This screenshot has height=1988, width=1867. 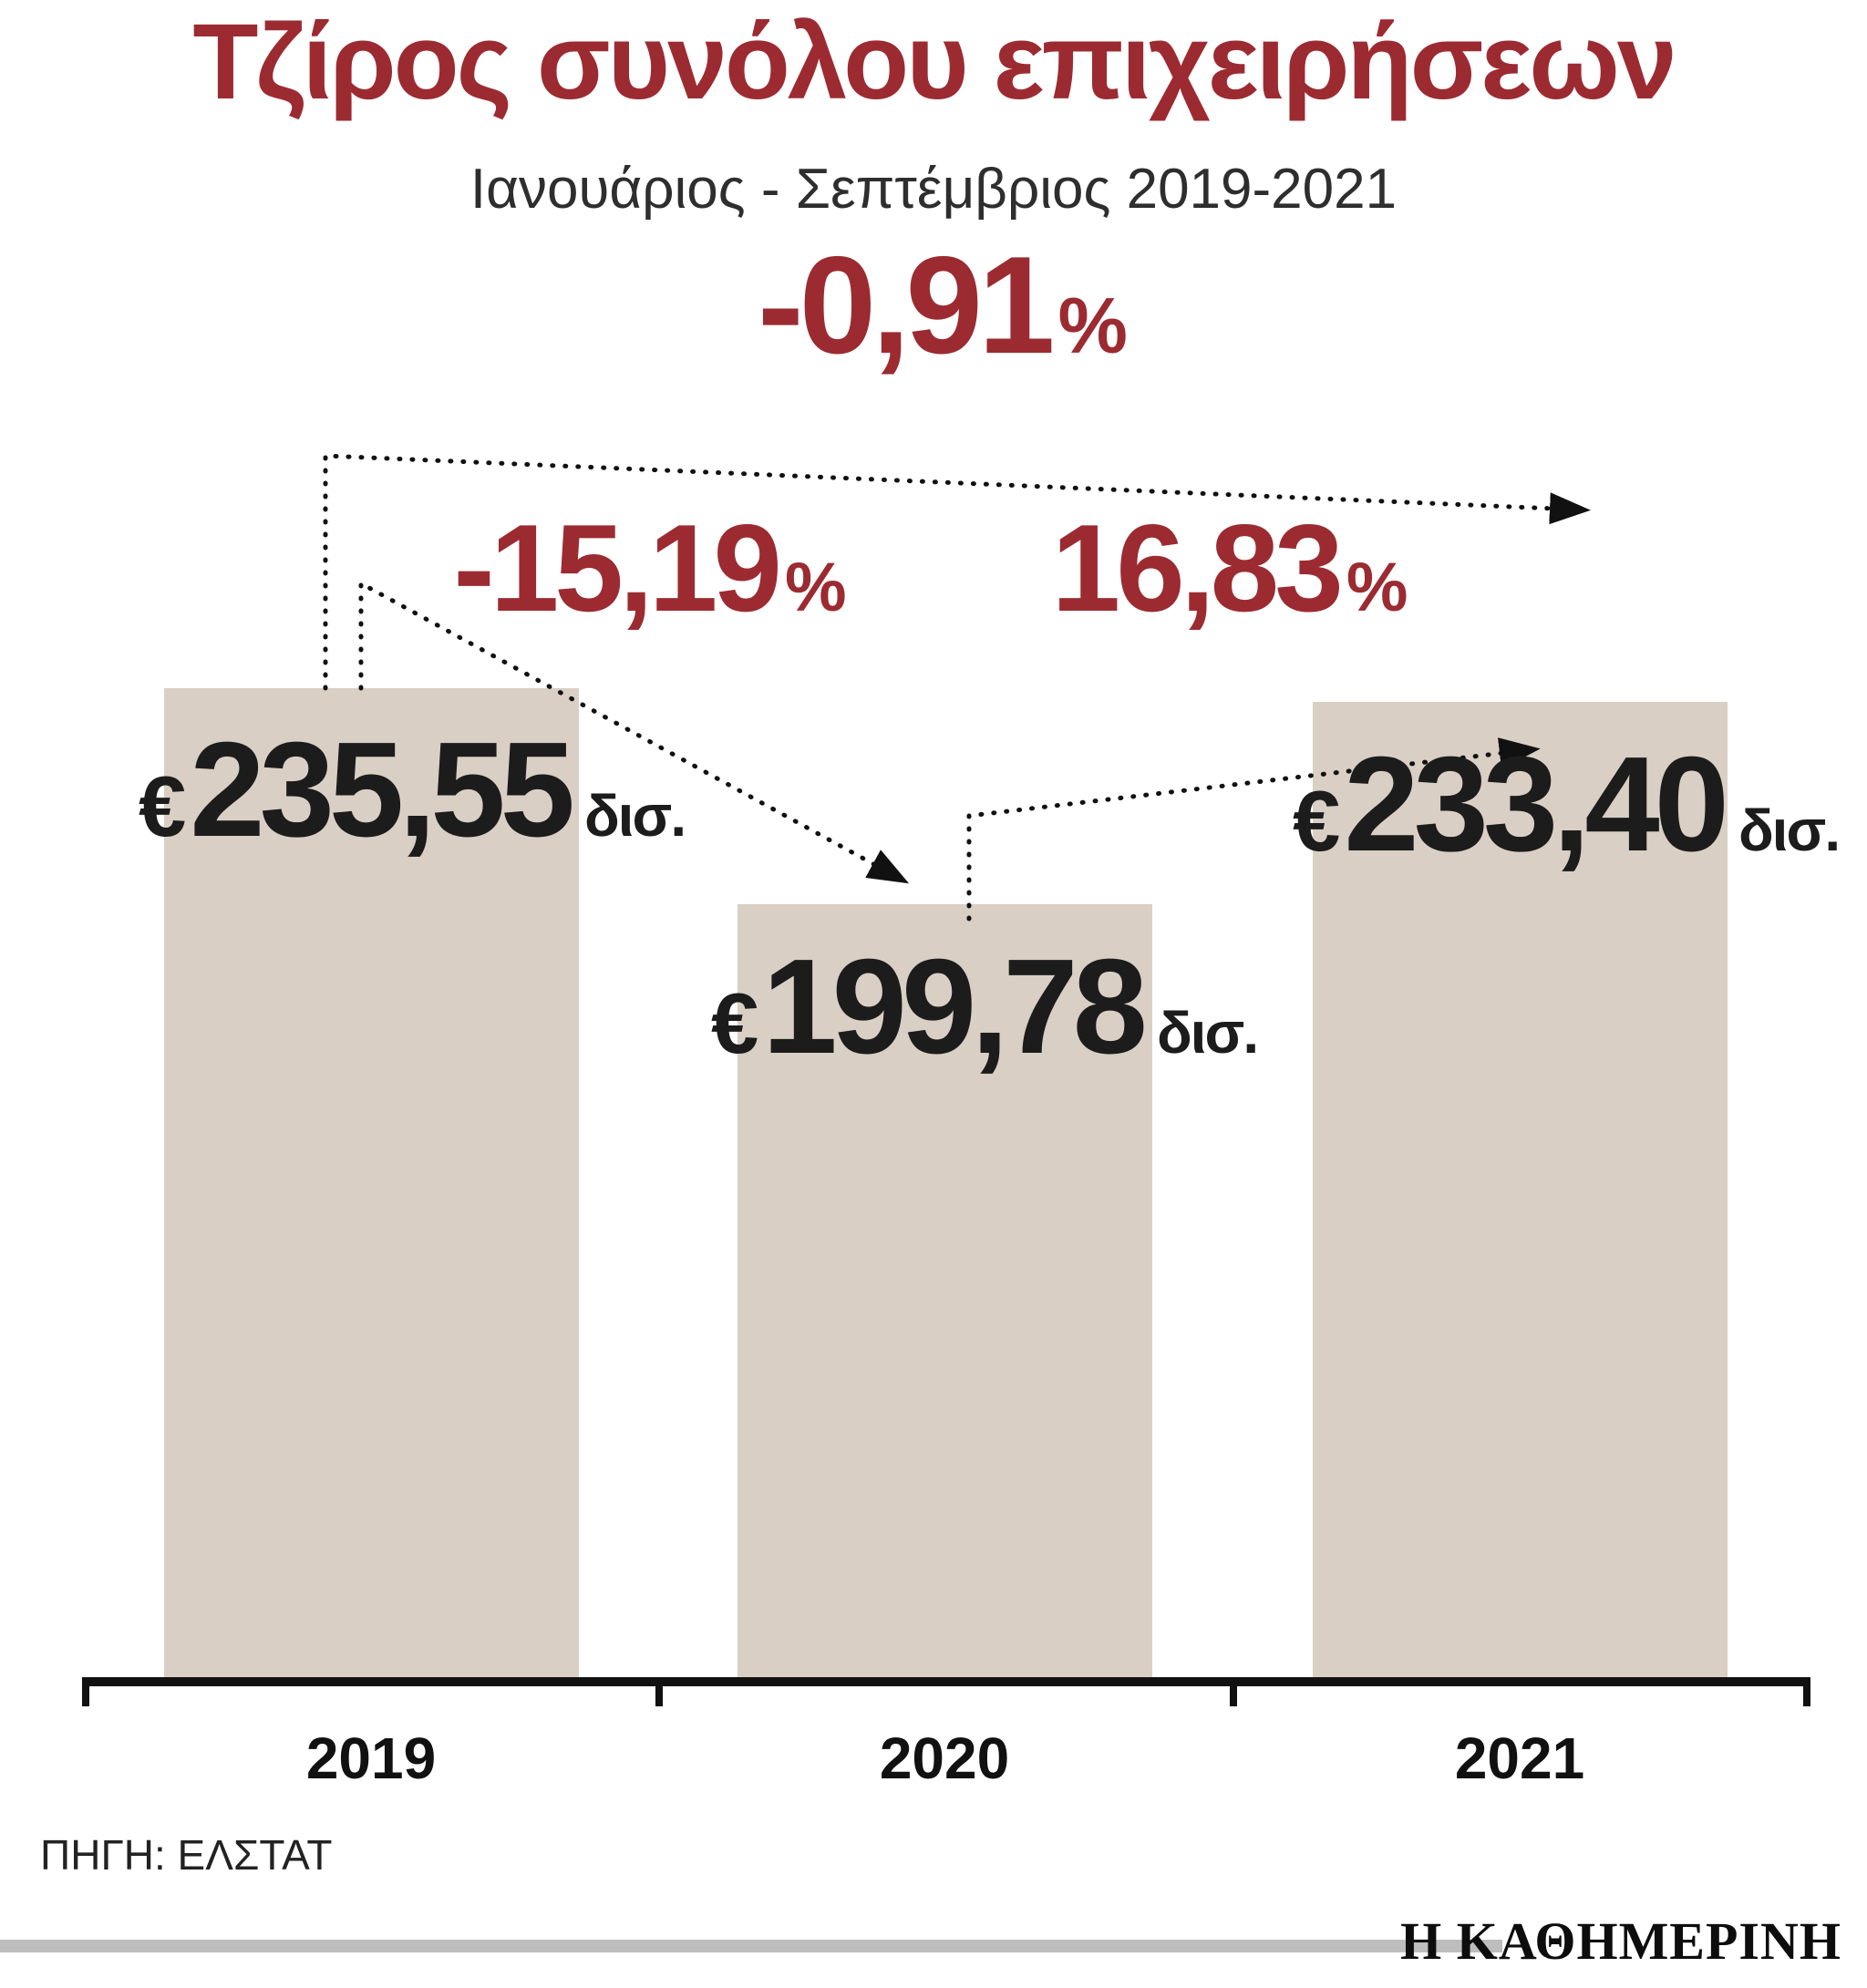 I want to click on x-axis, so click(x=946, y=1681).